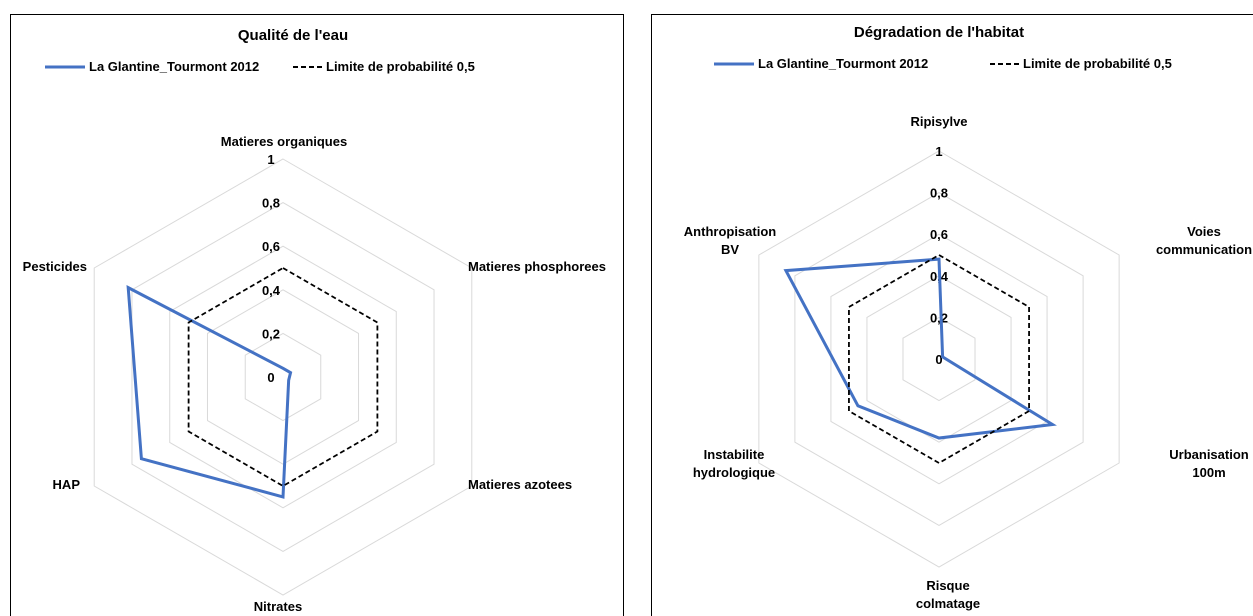  I want to click on tick-label: 0,4, so click(271, 290).